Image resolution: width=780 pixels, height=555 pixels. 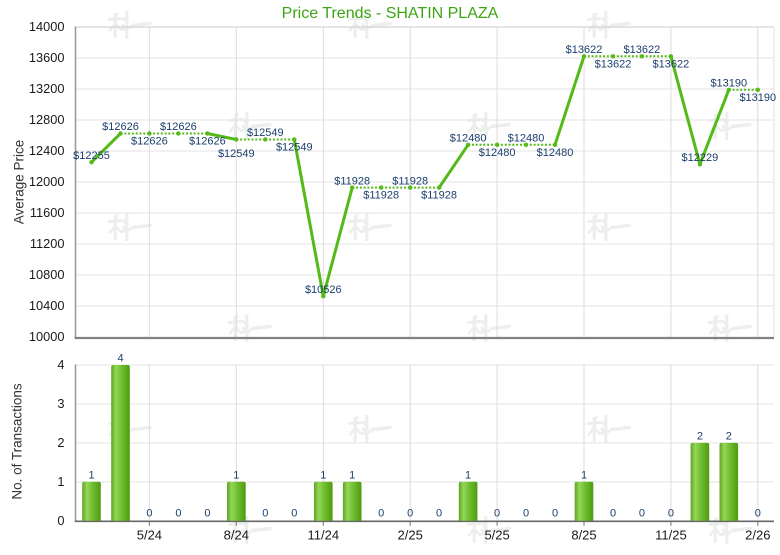 What do you see at coordinates (236, 535) in the screenshot?
I see `svg-text: 8/24` at bounding box center [236, 535].